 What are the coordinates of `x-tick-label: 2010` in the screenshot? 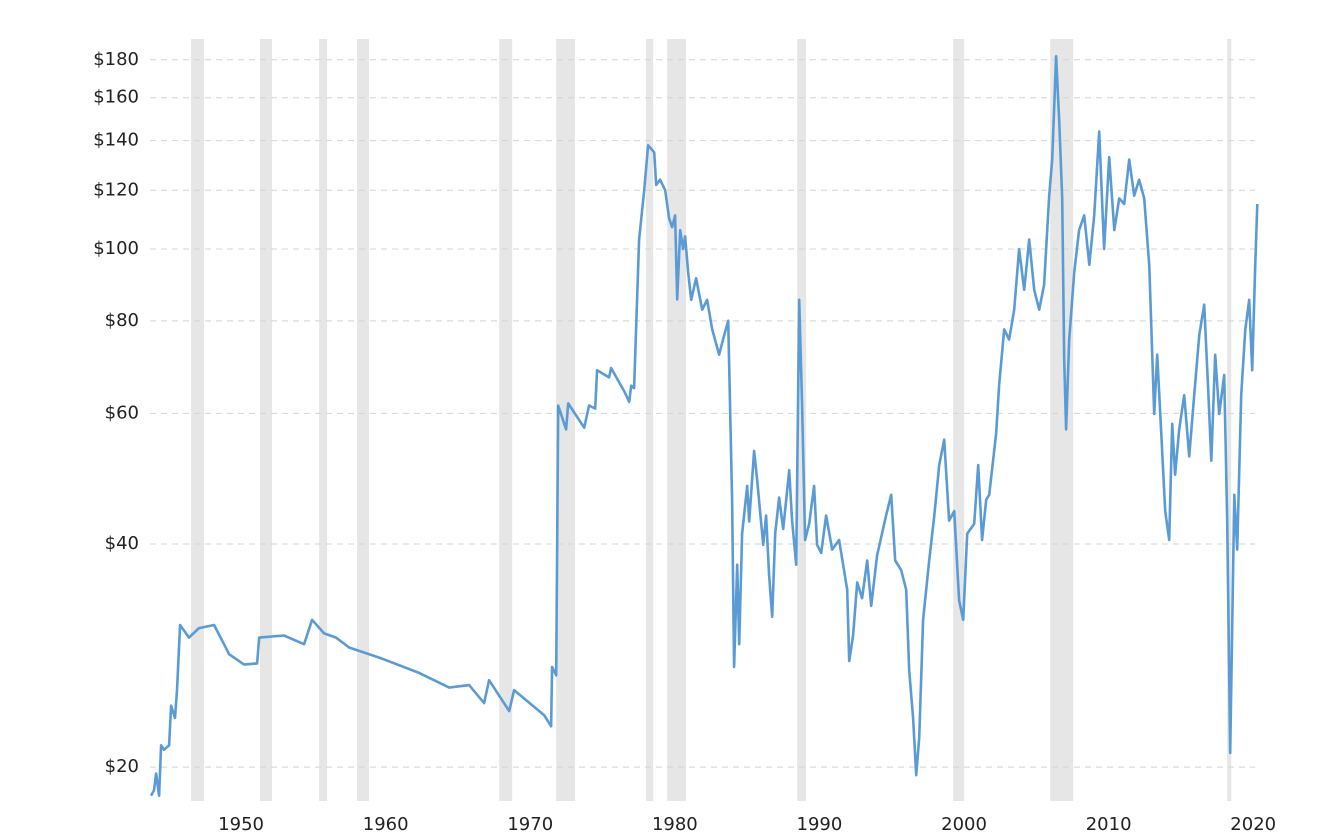 It's located at (1109, 824).